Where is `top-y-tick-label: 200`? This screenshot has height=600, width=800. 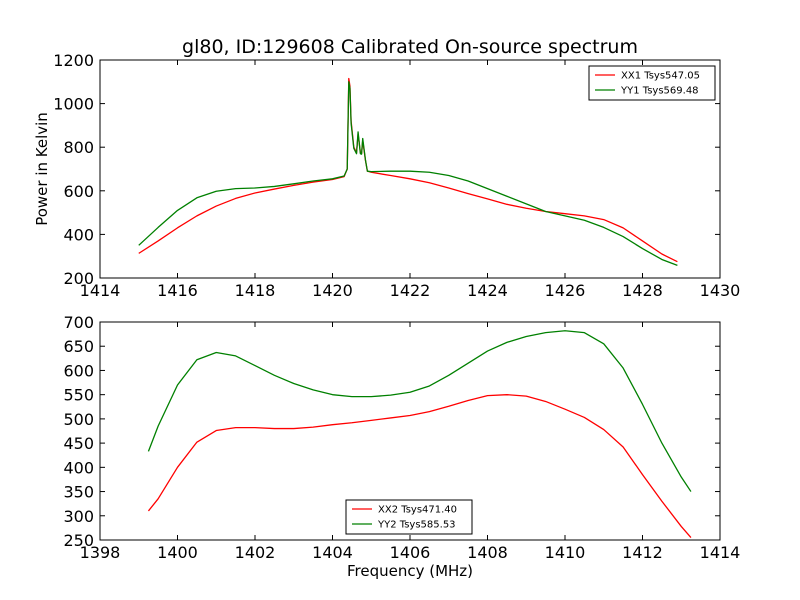 top-y-tick-label: 200 is located at coordinates (78, 278).